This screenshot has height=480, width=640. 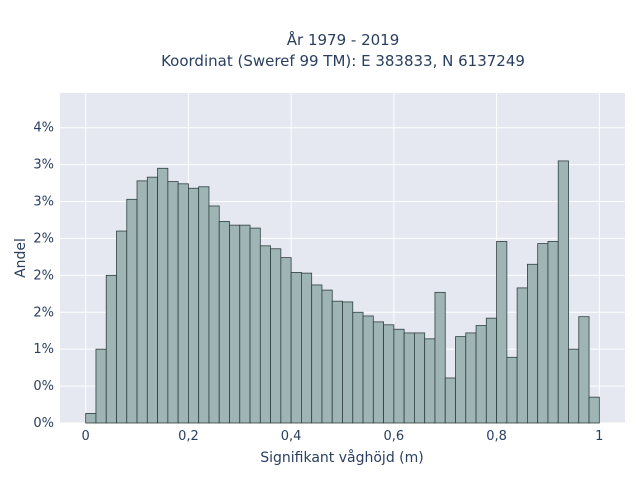 I want to click on x-axis-title: Signifikant våghöjd (m), so click(x=341, y=457).